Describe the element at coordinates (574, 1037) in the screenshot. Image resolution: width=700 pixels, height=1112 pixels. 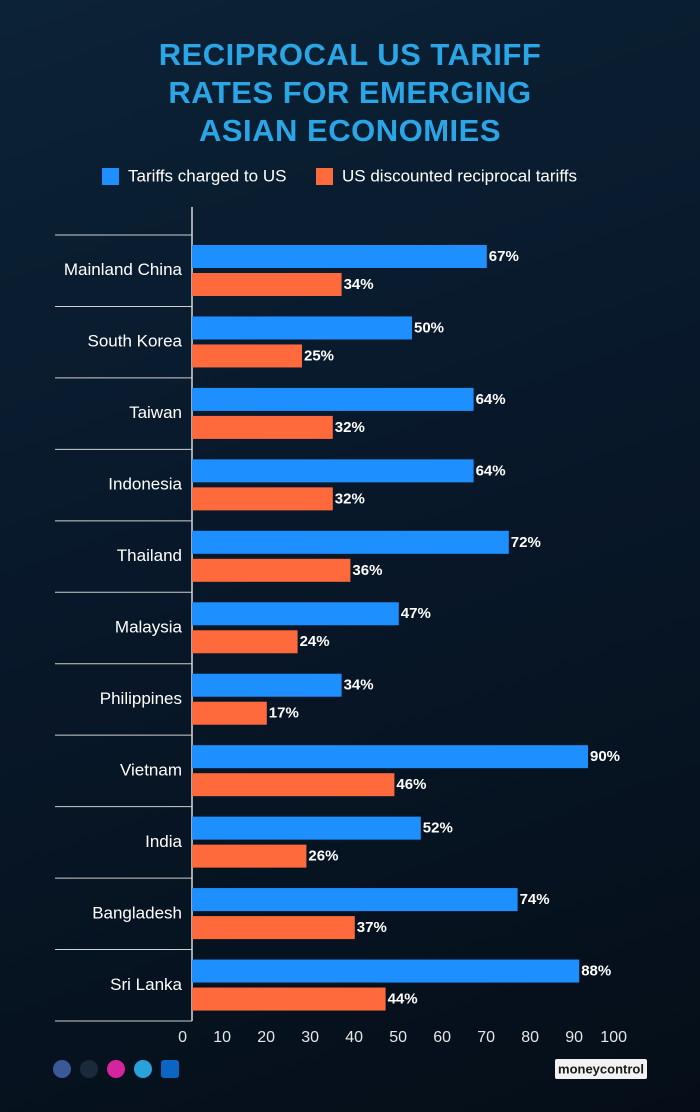
I see `x-tick-label: 90` at that location.